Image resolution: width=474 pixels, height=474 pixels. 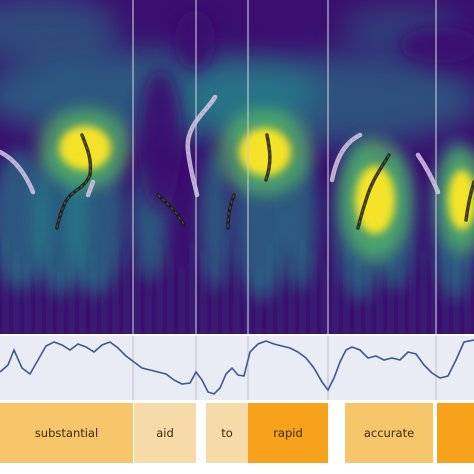 What do you see at coordinates (18, 172) in the screenshot?
I see `pitch-track-light` at bounding box center [18, 172].